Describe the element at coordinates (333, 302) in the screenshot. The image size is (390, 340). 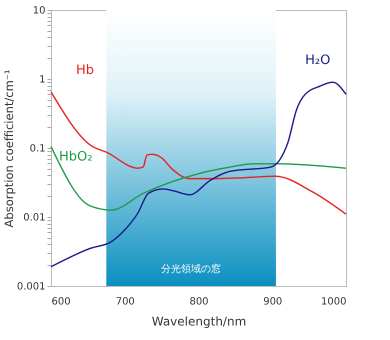
I see `x-tick-label: 1000` at that location.